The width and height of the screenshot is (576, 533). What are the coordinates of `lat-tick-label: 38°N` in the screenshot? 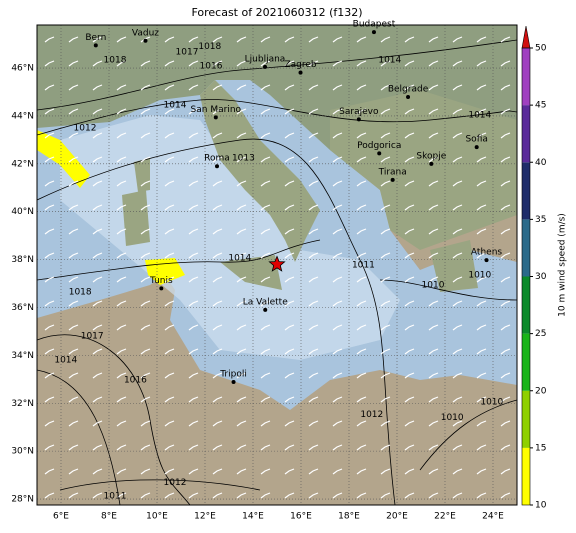 It's located at (22, 260).